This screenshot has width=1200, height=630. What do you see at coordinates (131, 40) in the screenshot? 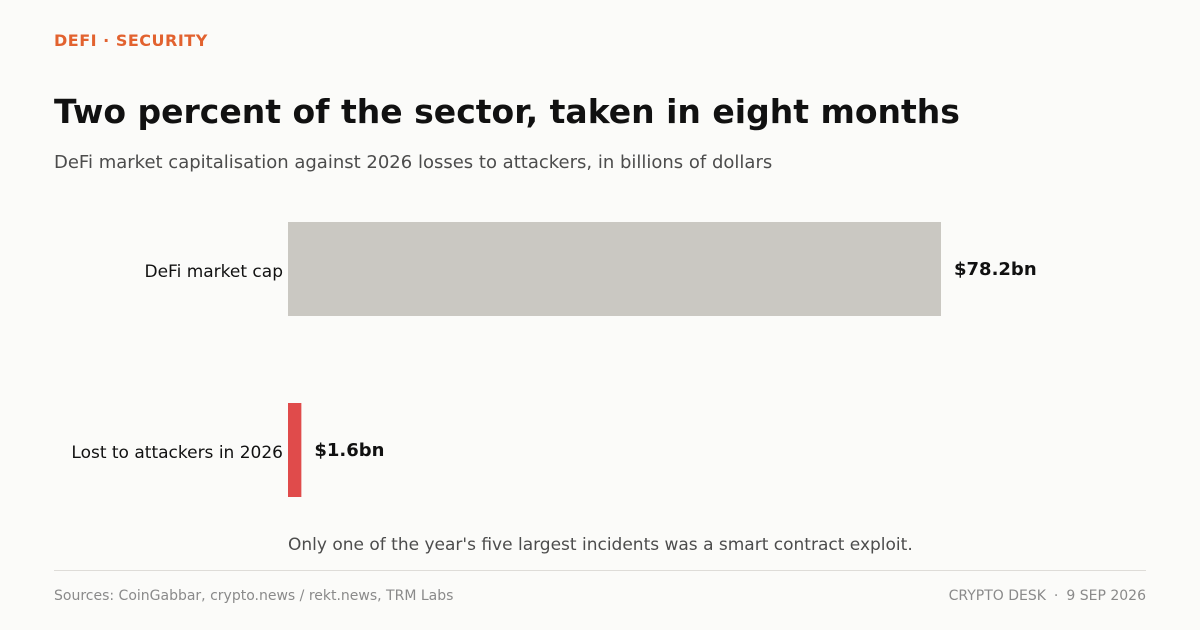
I see `section-kicker: DEFI · SECURITY` at bounding box center [131, 40].